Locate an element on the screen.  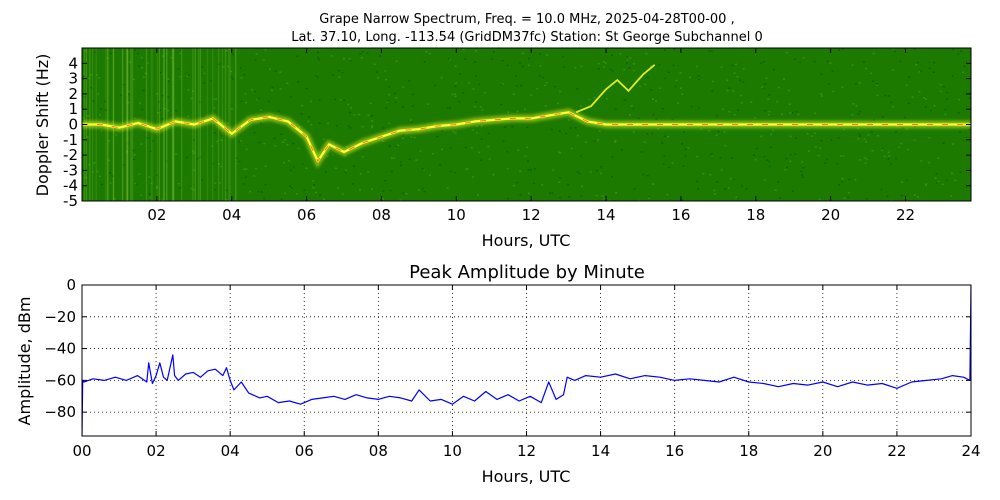
amplitude-x-axis-label: Hours, UTC is located at coordinates (526, 476).